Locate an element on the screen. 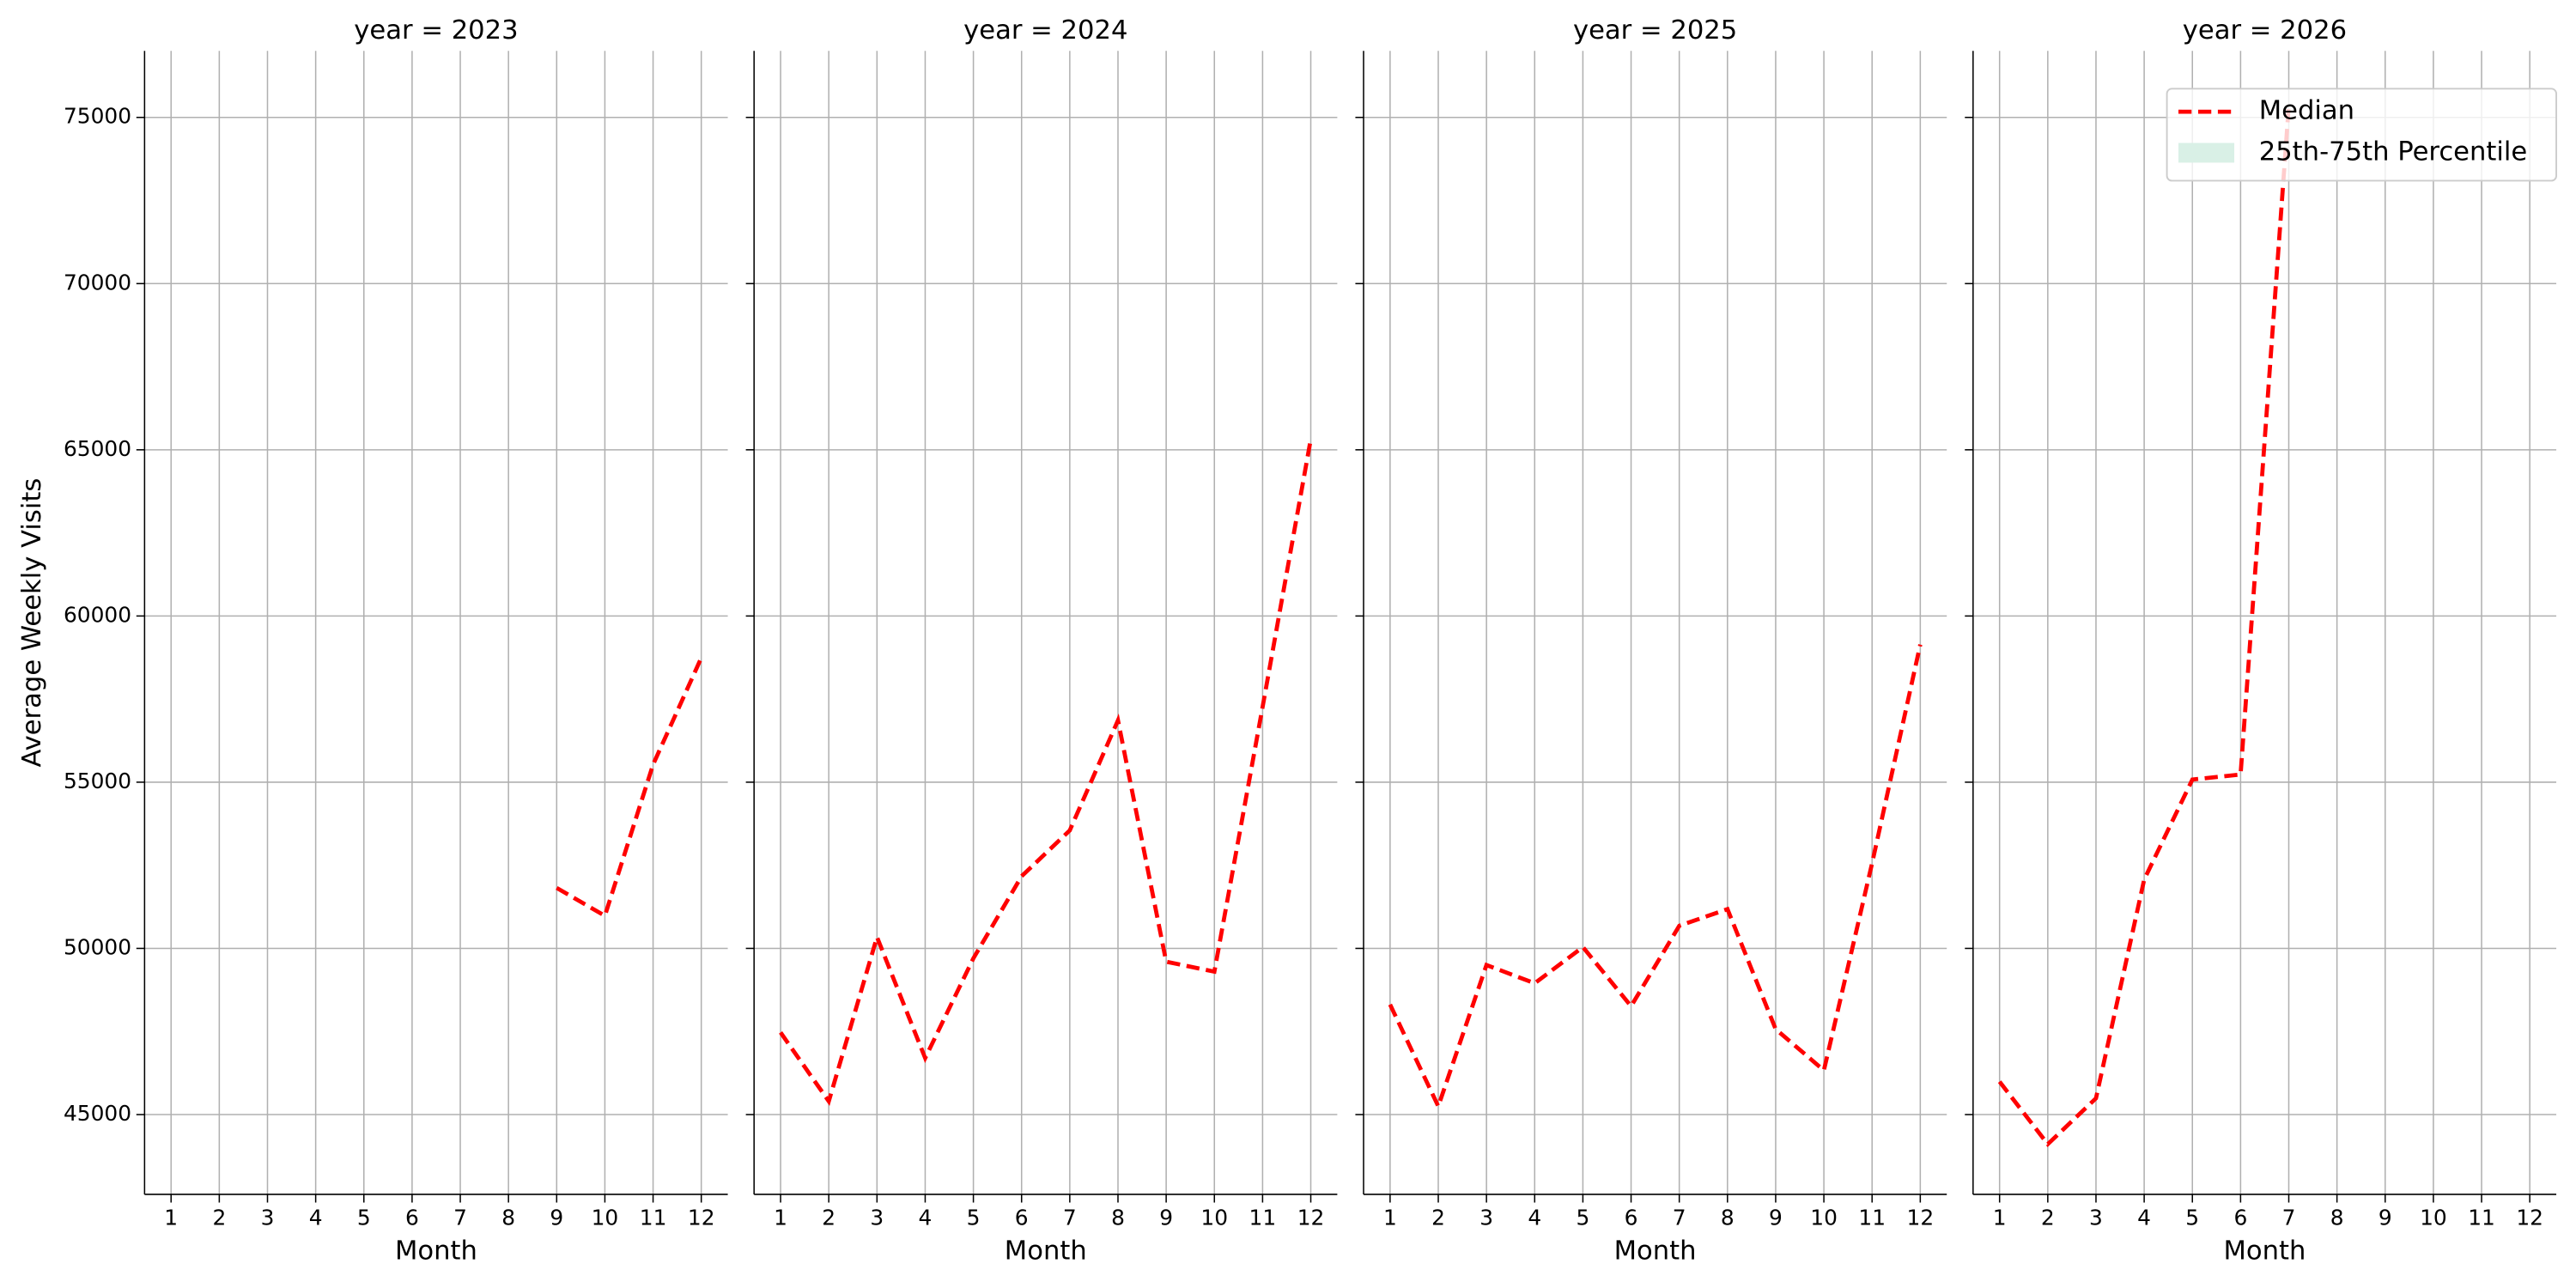 The height and width of the screenshot is (1288, 2576). y-tick-label: 45000 is located at coordinates (98, 1113).